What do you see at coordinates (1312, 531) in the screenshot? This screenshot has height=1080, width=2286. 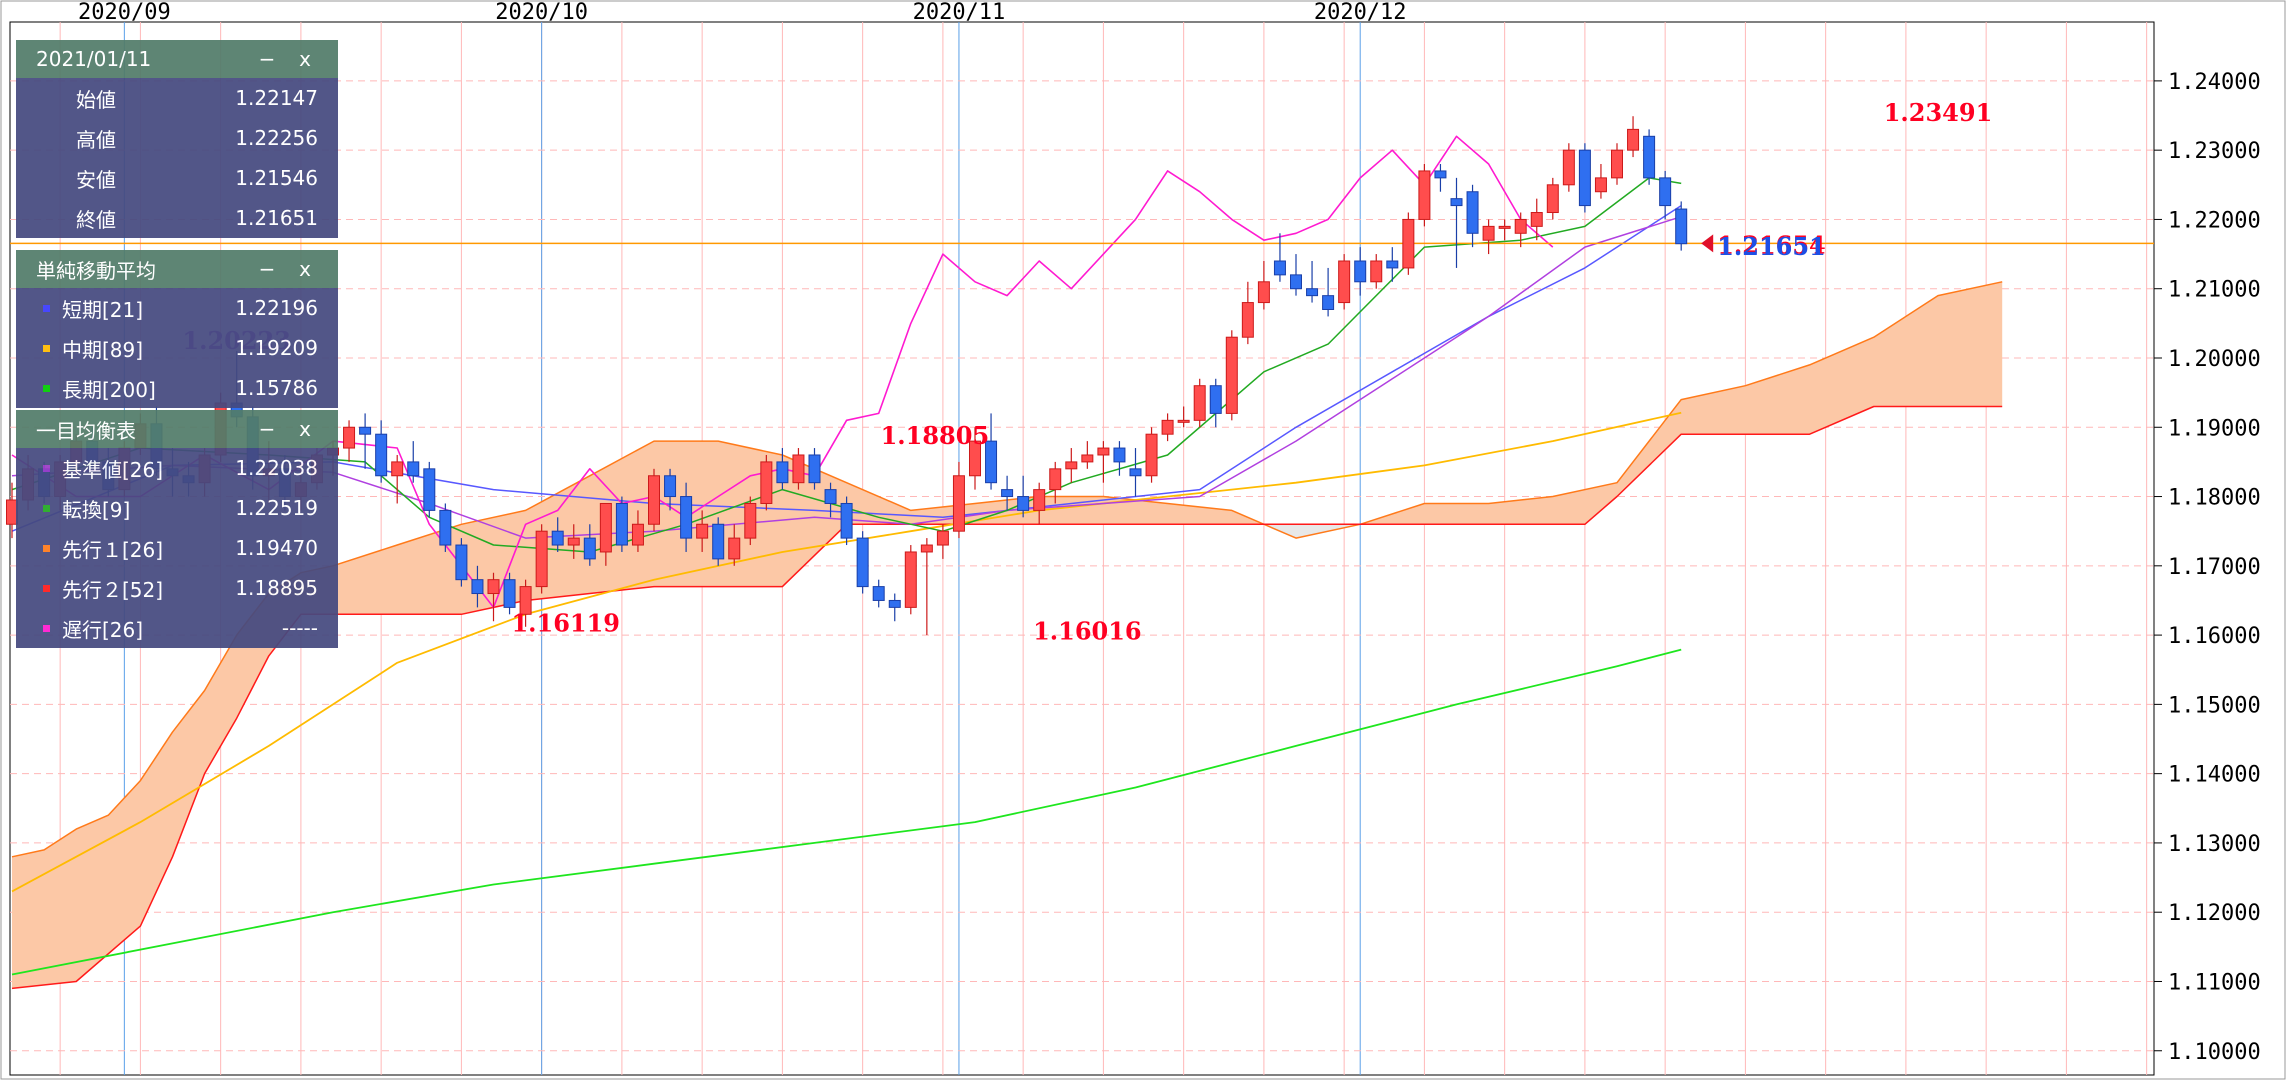 I see `ichimoku-cloud-bear` at bounding box center [1312, 531].